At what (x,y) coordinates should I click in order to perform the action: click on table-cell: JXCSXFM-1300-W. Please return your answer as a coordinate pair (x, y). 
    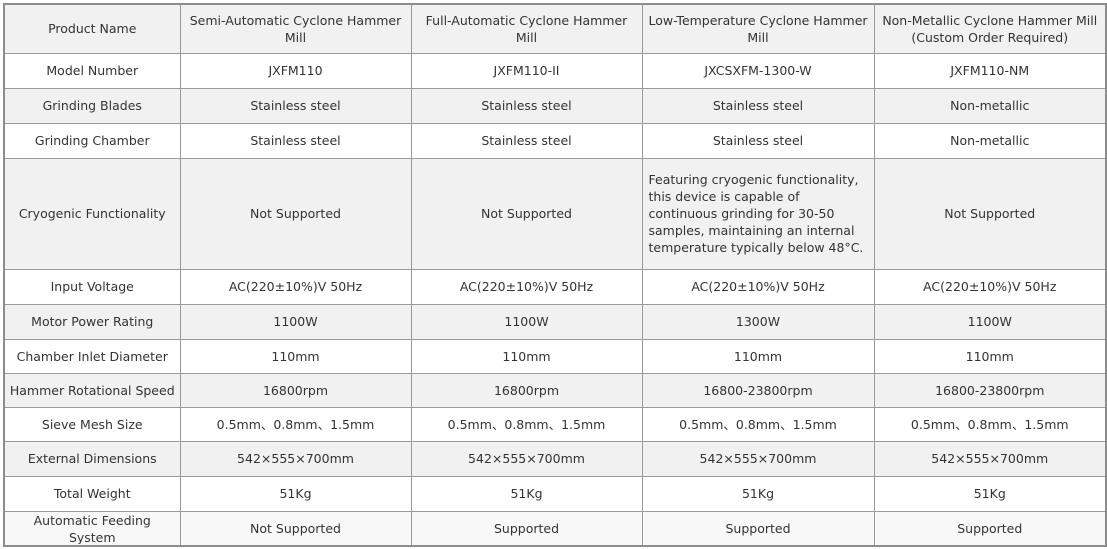
    Looking at the image, I should click on (758, 70).